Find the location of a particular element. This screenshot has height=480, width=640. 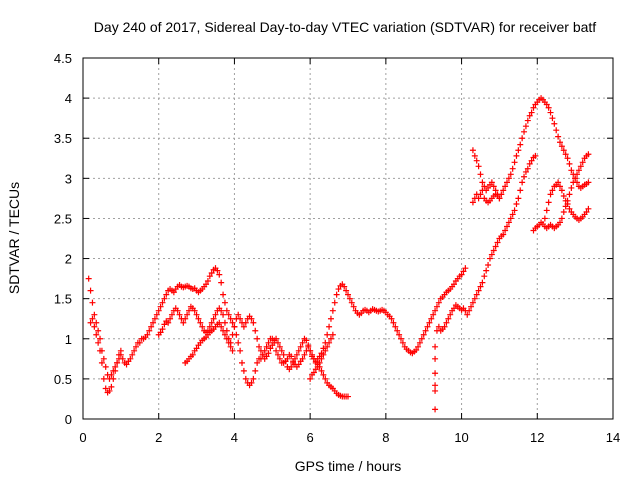

x-tick-label: 6 is located at coordinates (310, 437).